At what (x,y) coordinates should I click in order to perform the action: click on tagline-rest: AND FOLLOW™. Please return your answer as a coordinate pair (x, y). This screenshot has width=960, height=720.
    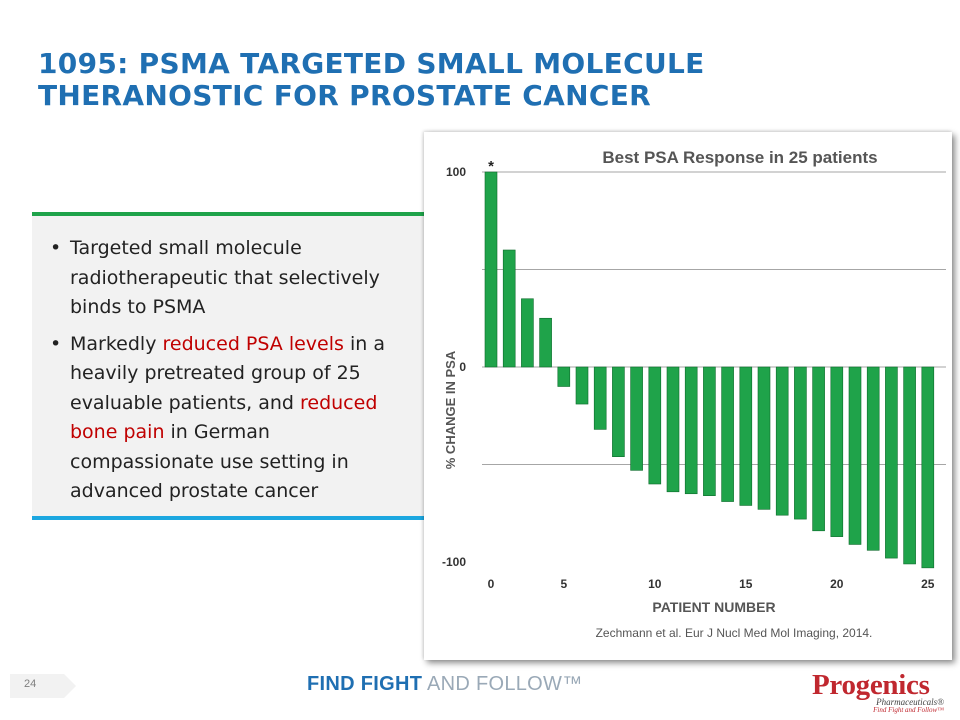
    Looking at the image, I should click on (502, 684).